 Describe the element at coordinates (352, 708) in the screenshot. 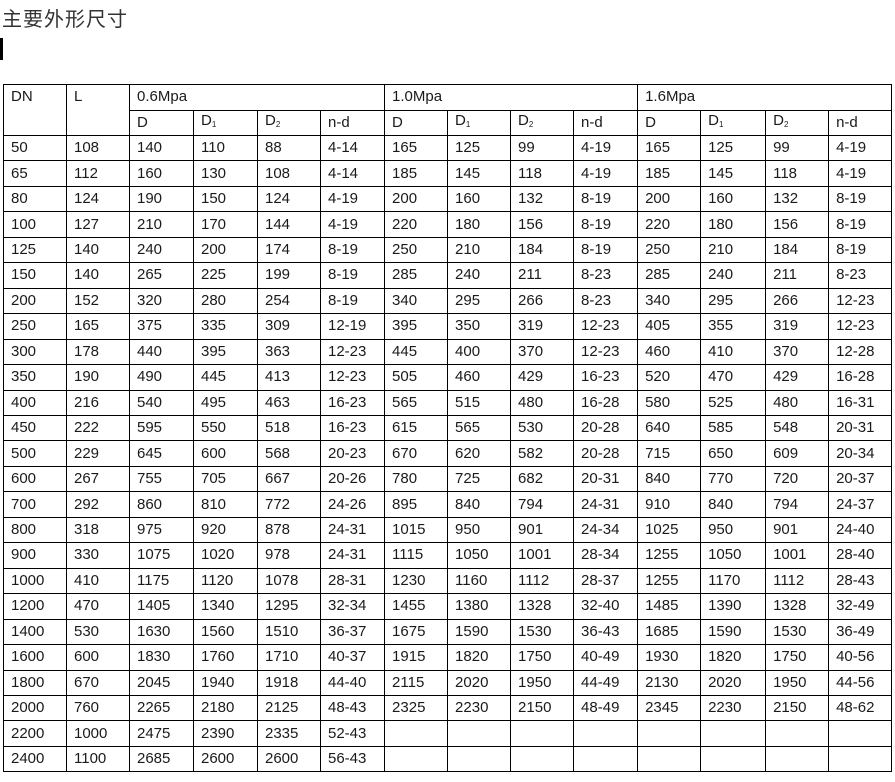

I see `table-cell: 48-43` at that location.